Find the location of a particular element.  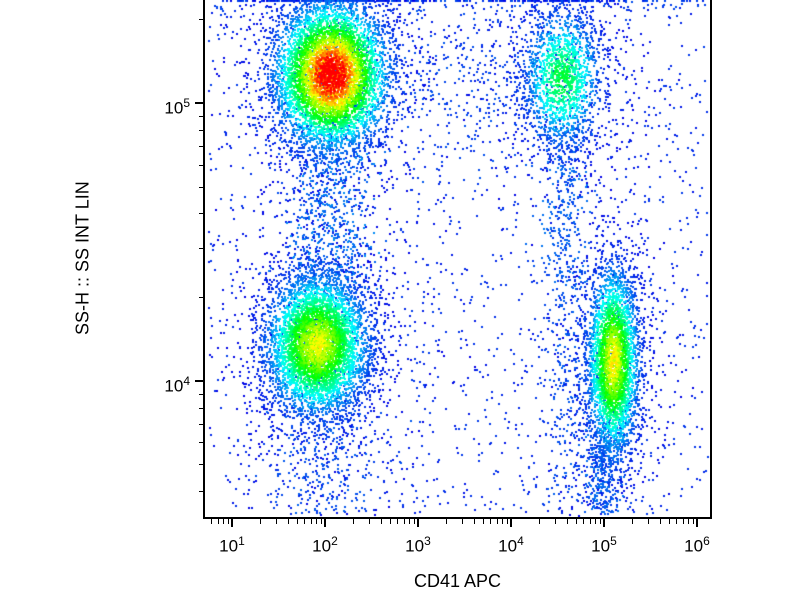

x-axis-title: CD41 APC is located at coordinates (457, 581).